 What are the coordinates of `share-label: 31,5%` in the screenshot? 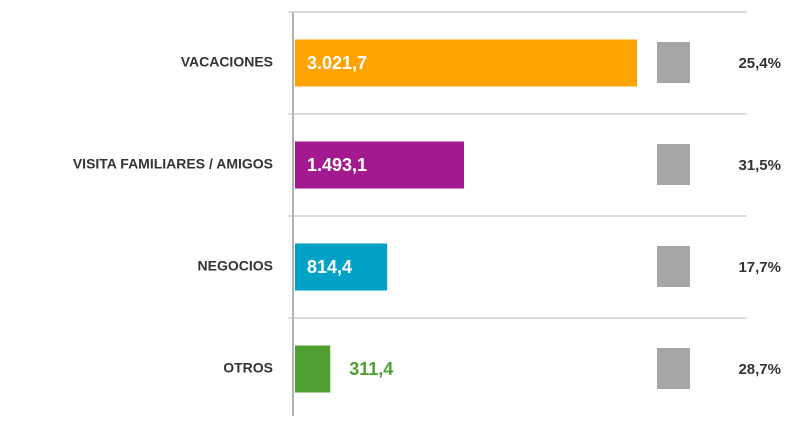 It's located at (759, 165).